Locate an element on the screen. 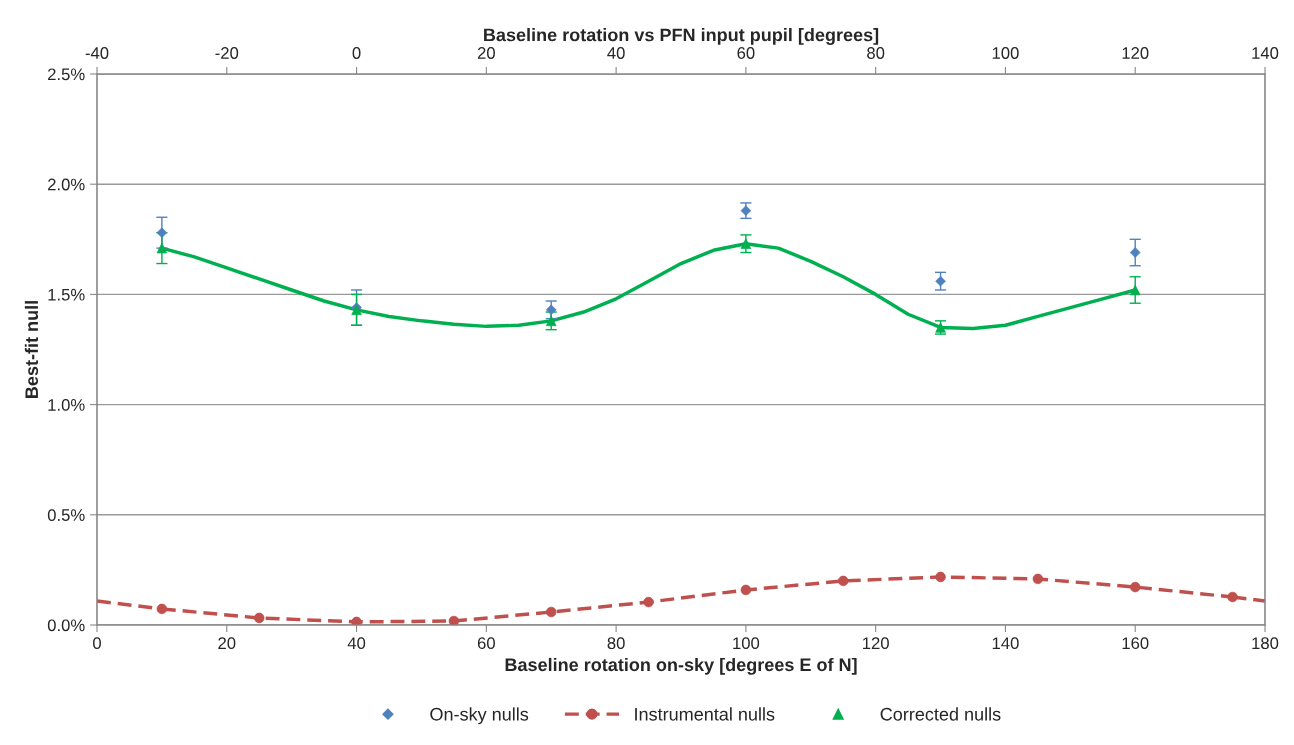  y-tick-label: 1.5% is located at coordinates (66, 294).